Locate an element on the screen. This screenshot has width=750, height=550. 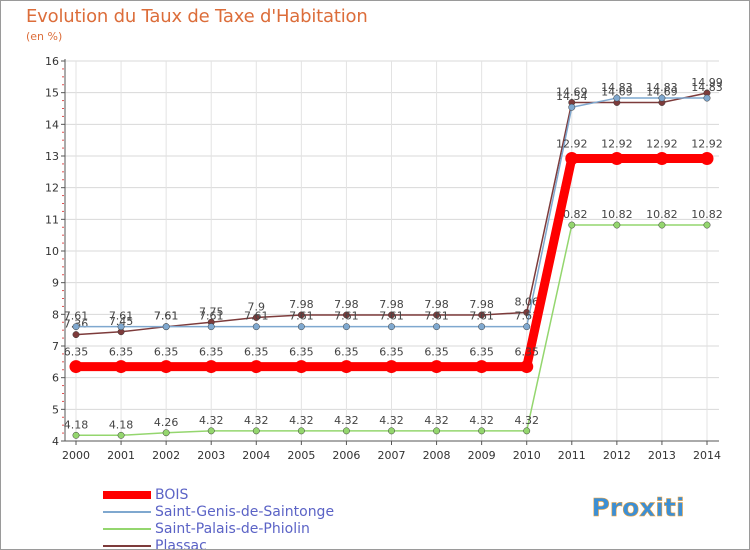
legend-item: BOIS is located at coordinates (218, 494).